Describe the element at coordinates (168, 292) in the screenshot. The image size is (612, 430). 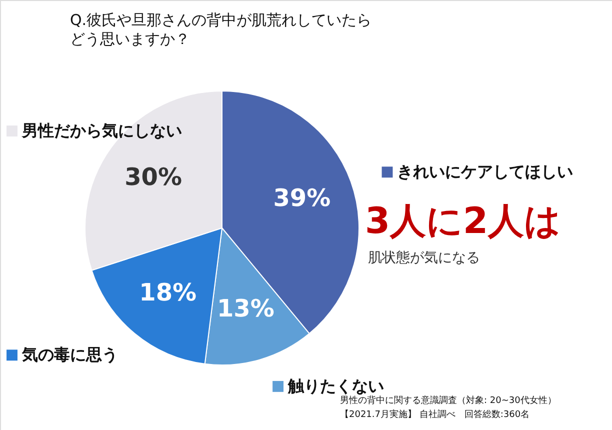
I see `data-label: 18%` at that location.